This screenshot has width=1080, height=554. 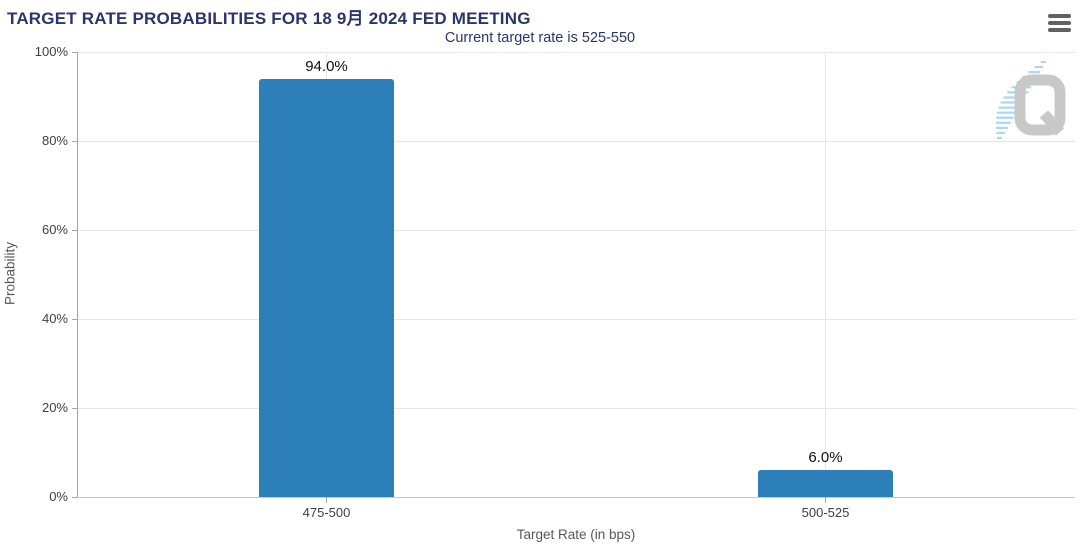 What do you see at coordinates (51, 51) in the screenshot?
I see `y-tick-label: 100%` at bounding box center [51, 51].